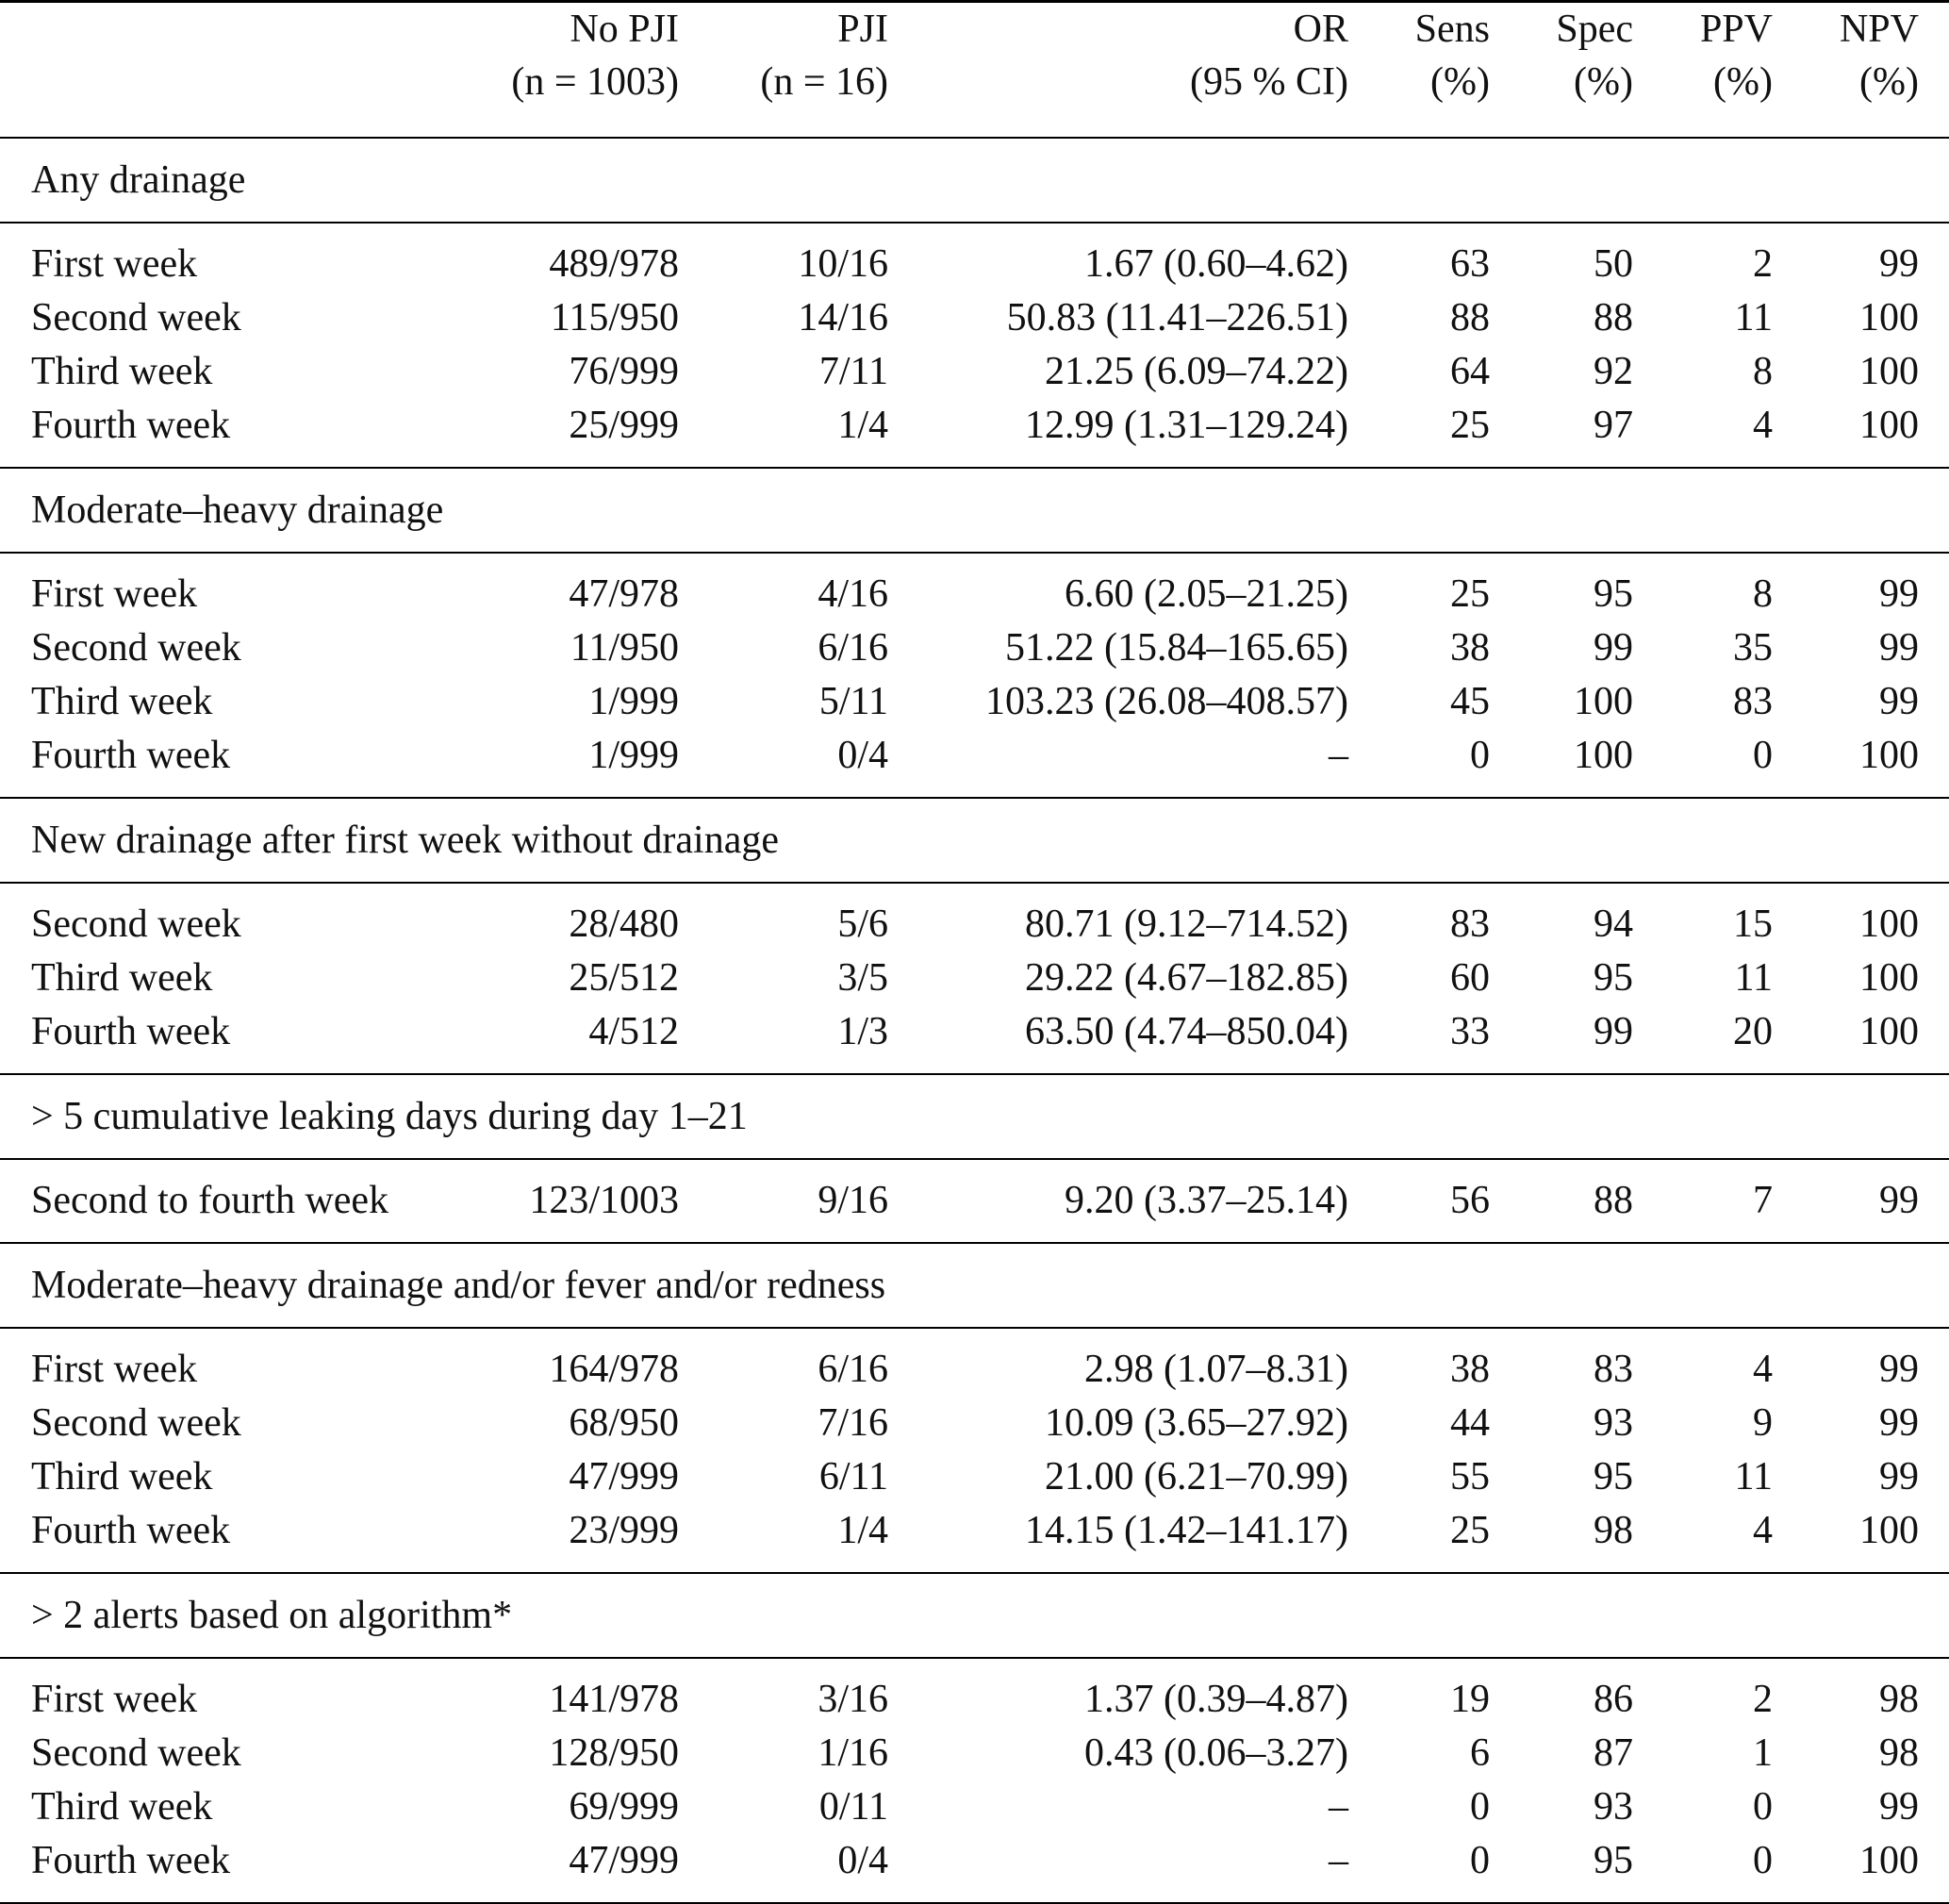 The image size is (1949, 1904). Describe the element at coordinates (624, 1807) in the screenshot. I see `cell: 69/999` at that location.